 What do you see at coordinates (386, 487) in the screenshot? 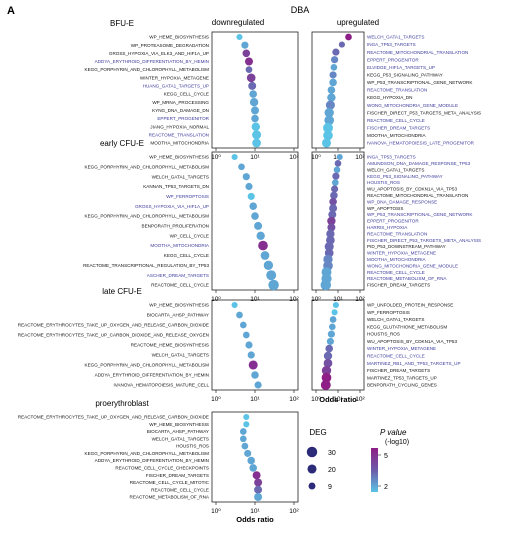
I see `color-scale-tick: 2` at bounding box center [386, 487].